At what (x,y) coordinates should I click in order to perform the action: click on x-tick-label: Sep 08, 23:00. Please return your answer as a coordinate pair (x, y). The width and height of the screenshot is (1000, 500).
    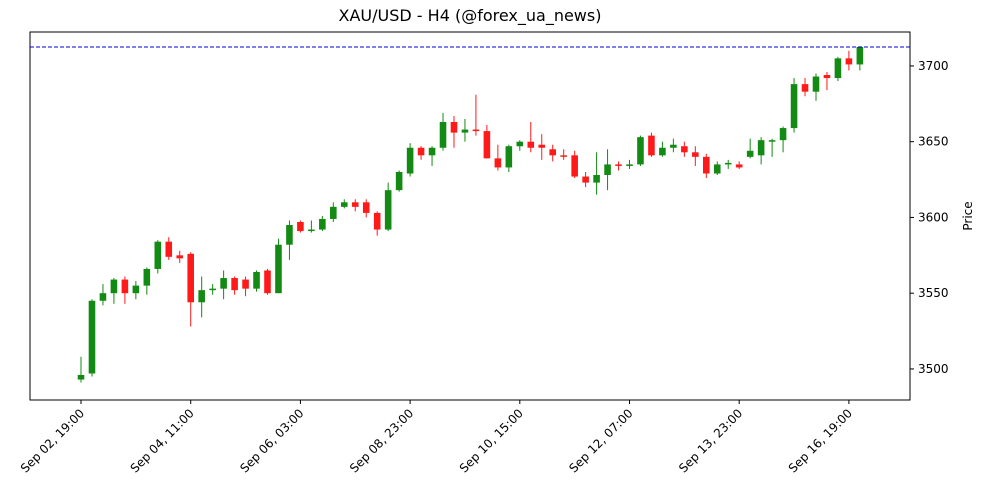
    Looking at the image, I should click on (381, 440).